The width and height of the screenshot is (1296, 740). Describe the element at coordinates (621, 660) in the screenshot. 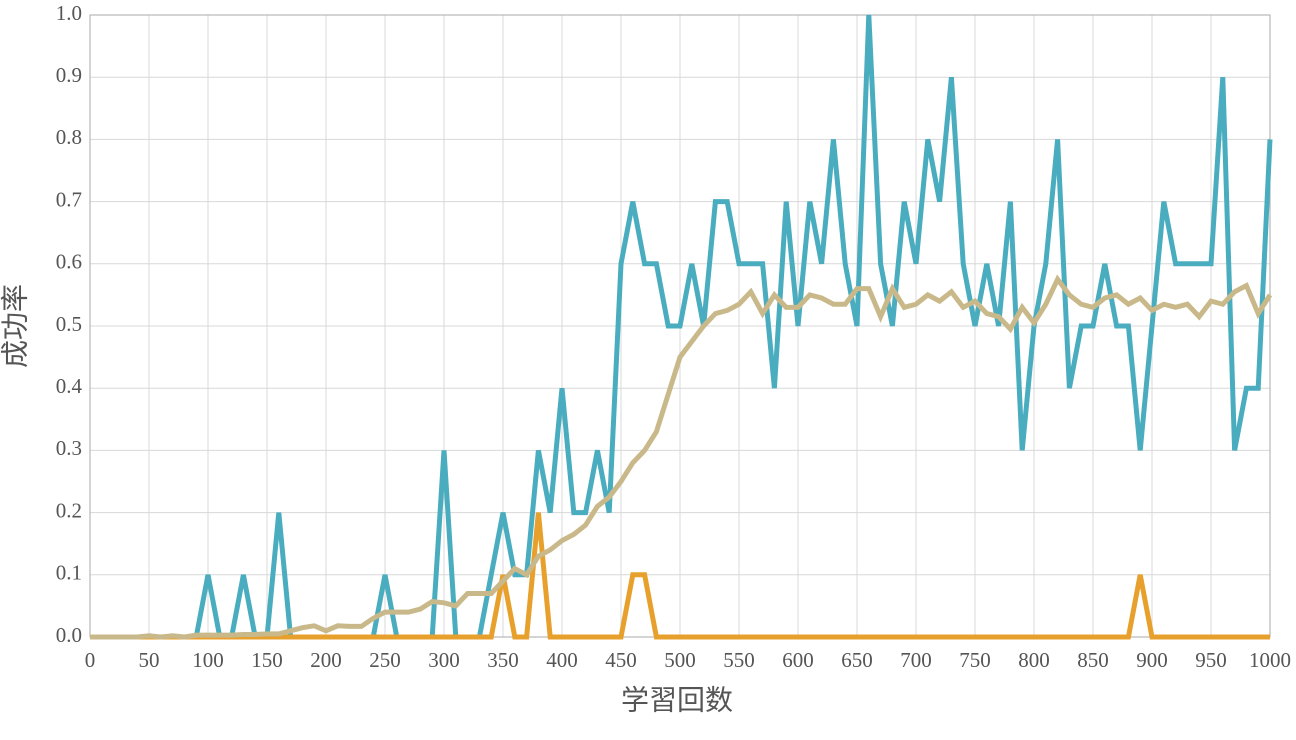

I see `x-tick-label: 450` at that location.